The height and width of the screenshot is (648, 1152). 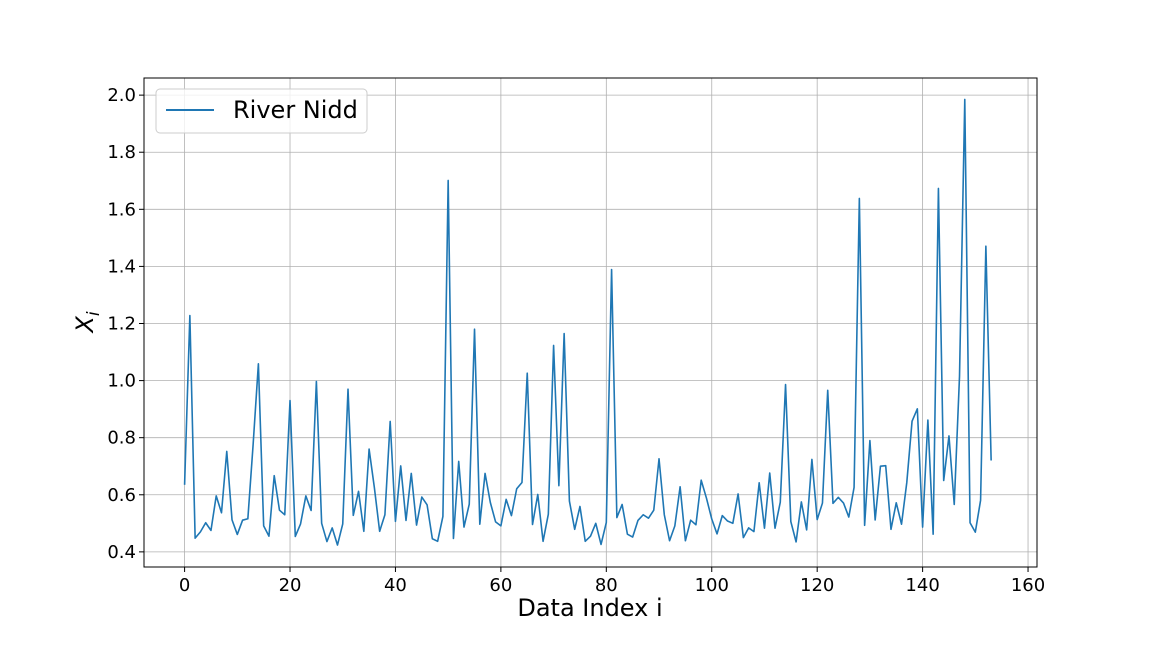 I want to click on y-tick-label: 2.0, so click(x=121, y=95).